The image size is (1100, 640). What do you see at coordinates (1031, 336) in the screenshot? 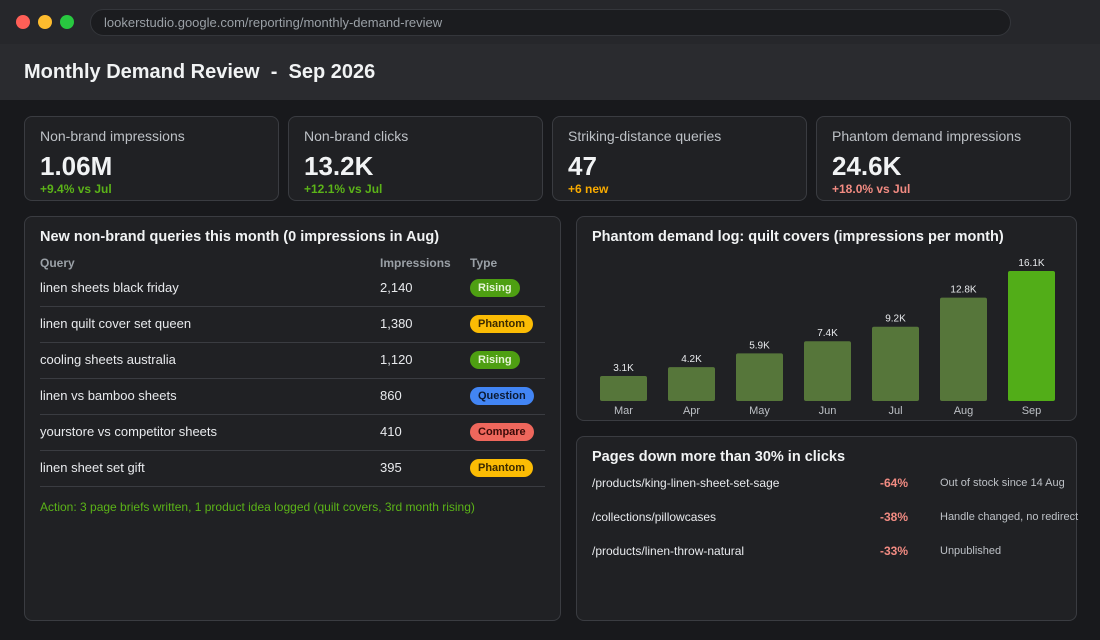
I see `bar-sep` at bounding box center [1031, 336].